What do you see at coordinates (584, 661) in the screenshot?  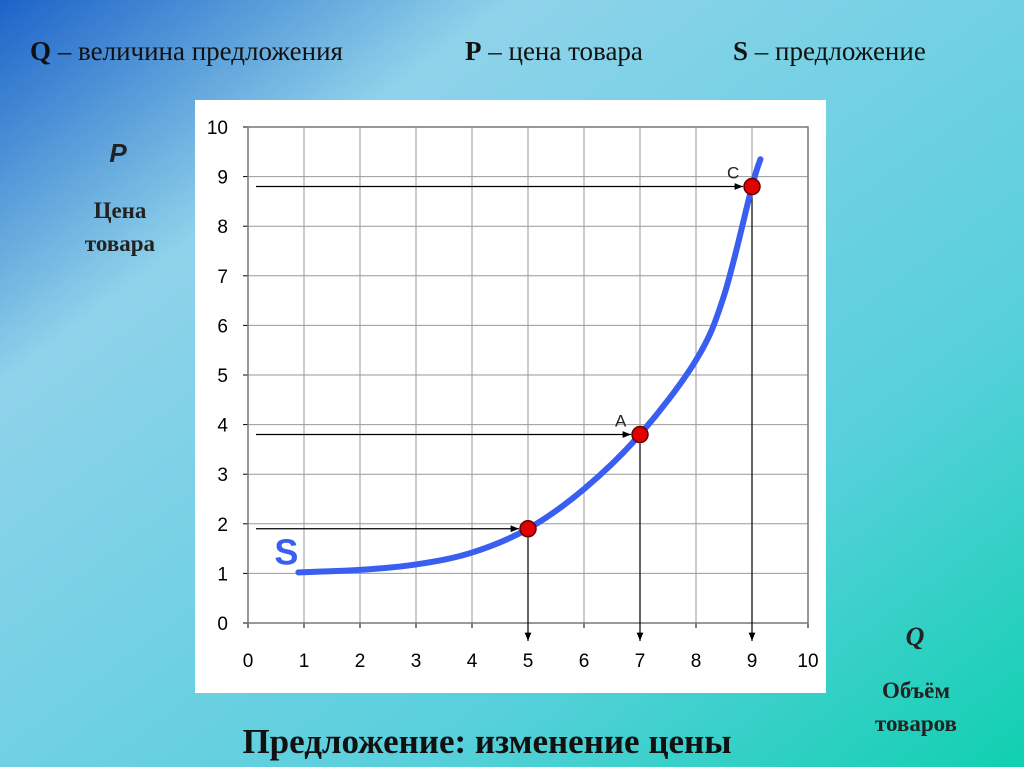 I see `x-tick-label: 6` at bounding box center [584, 661].